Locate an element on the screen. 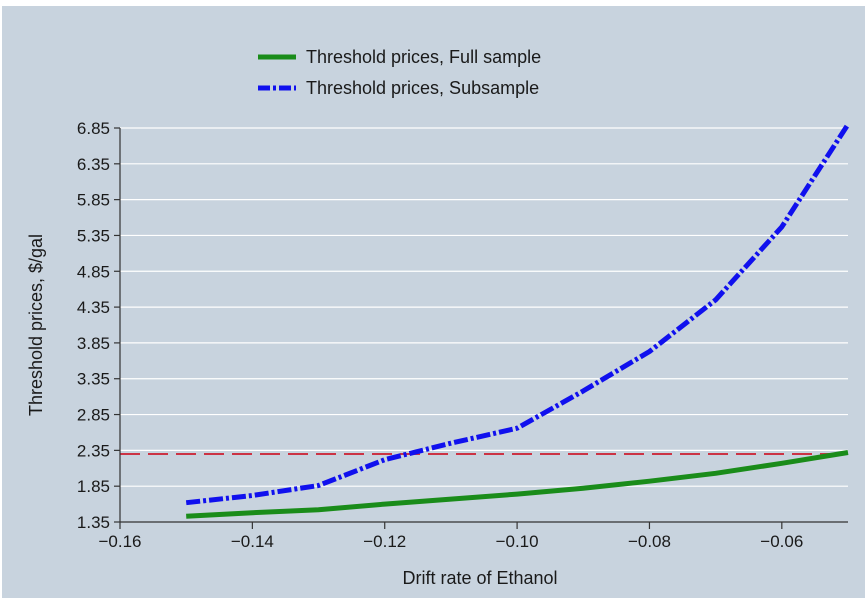 The height and width of the screenshot is (600, 867). y-tick-label: 2.85 is located at coordinates (93, 415).